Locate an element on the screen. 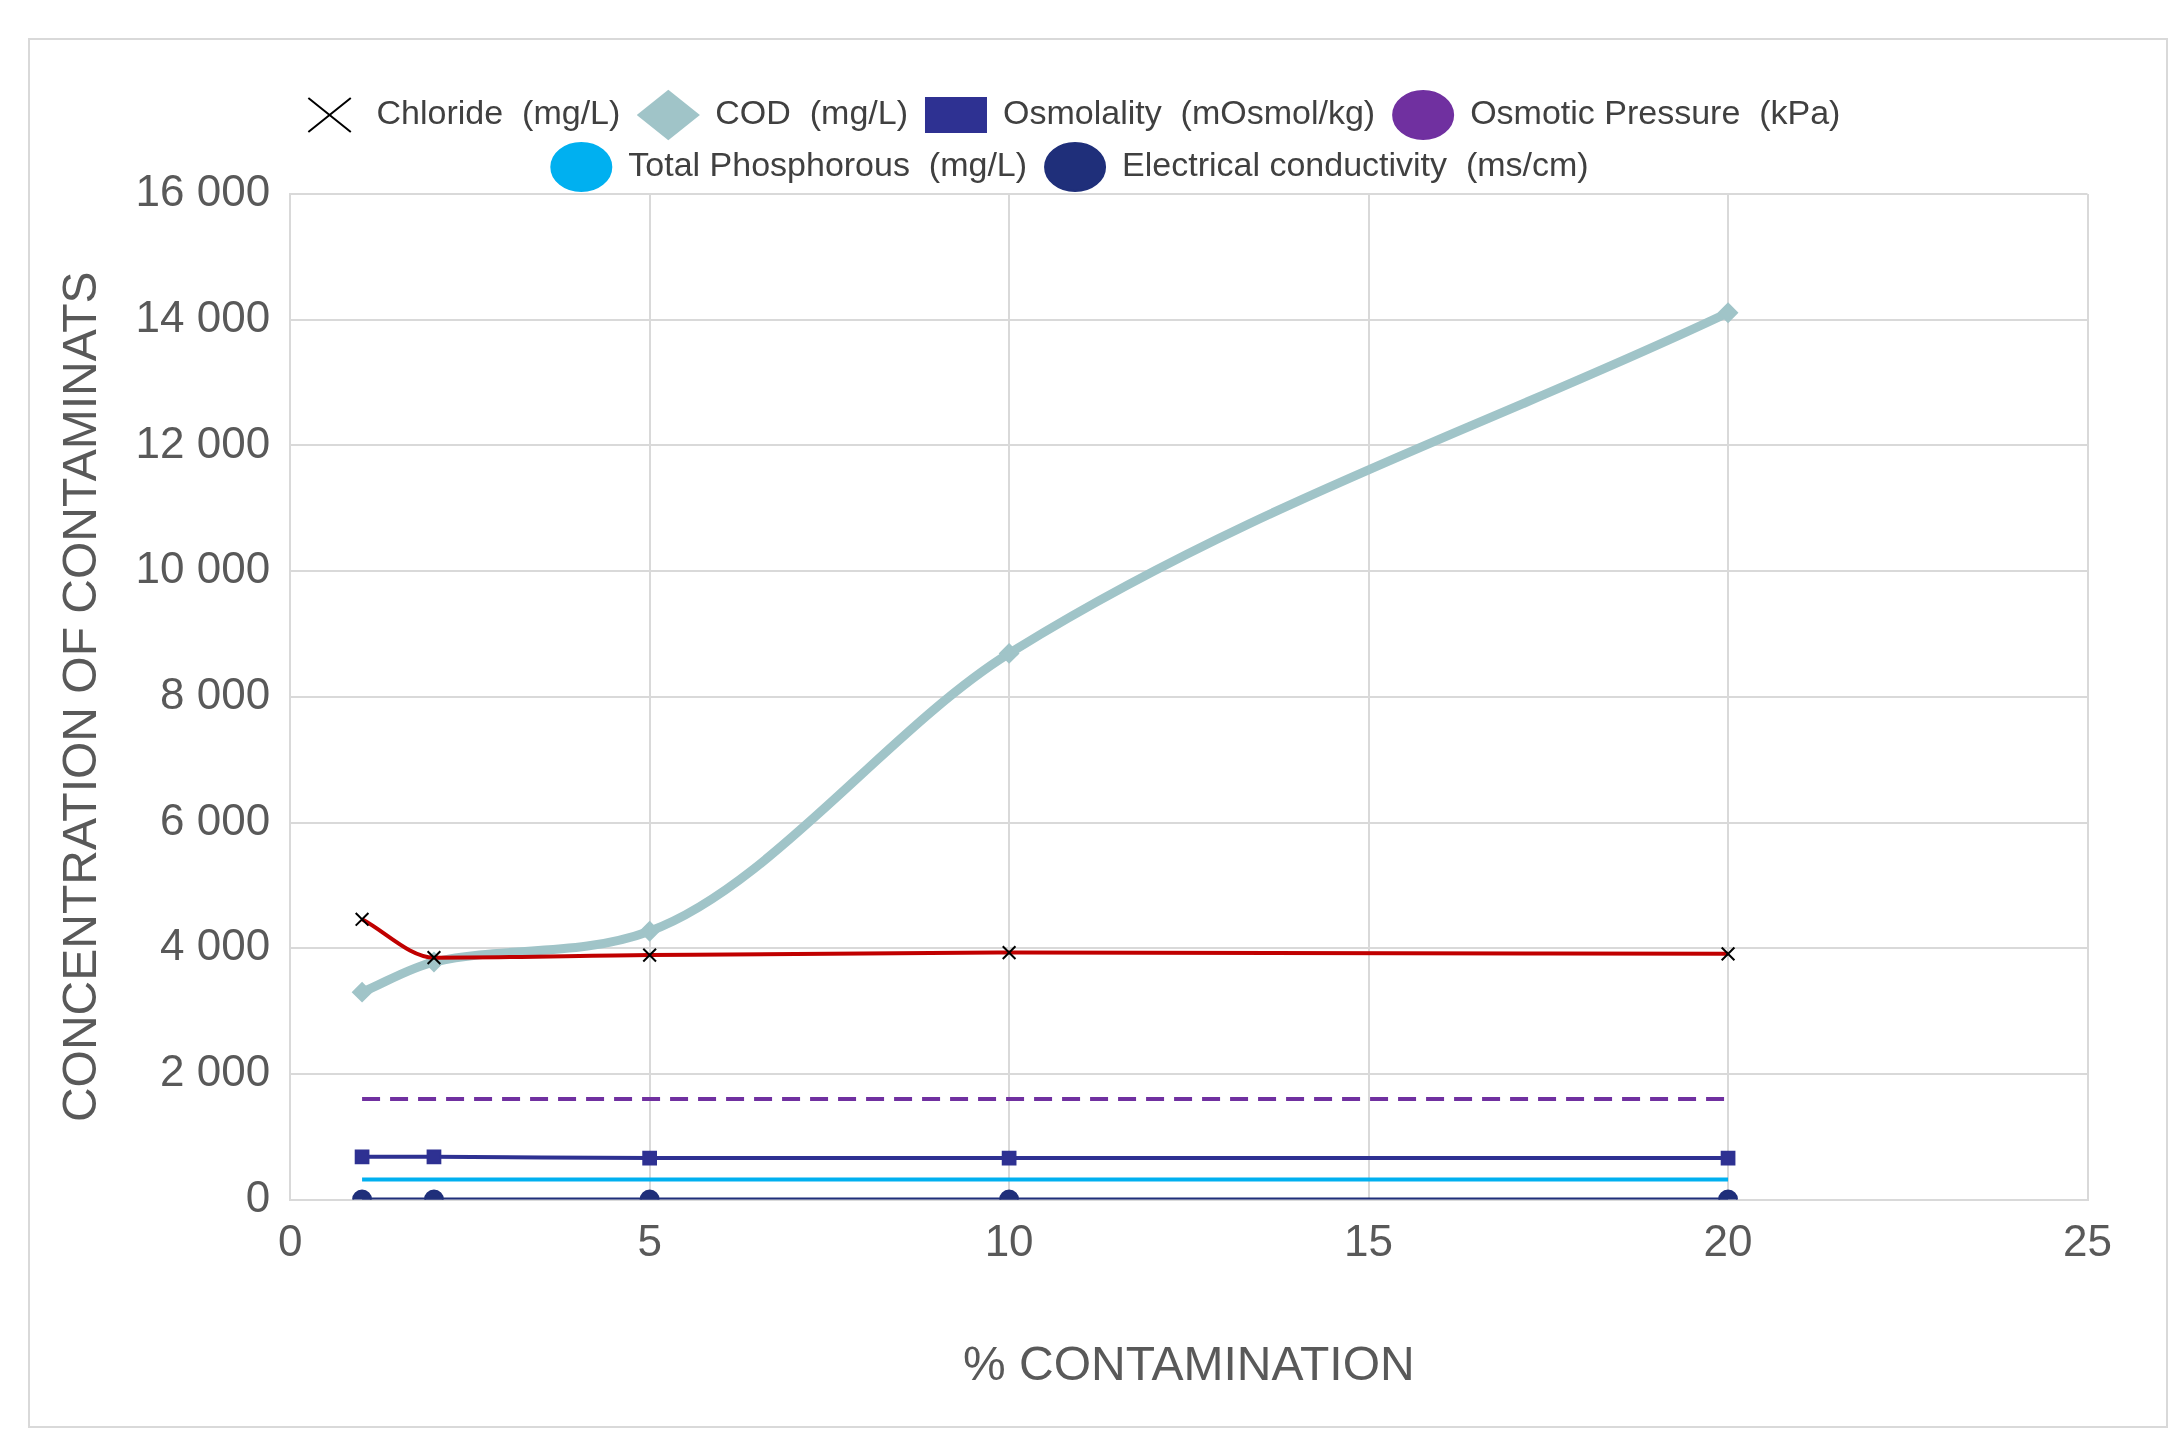  legend-label: COD (mg/L) is located at coordinates (811, 112).